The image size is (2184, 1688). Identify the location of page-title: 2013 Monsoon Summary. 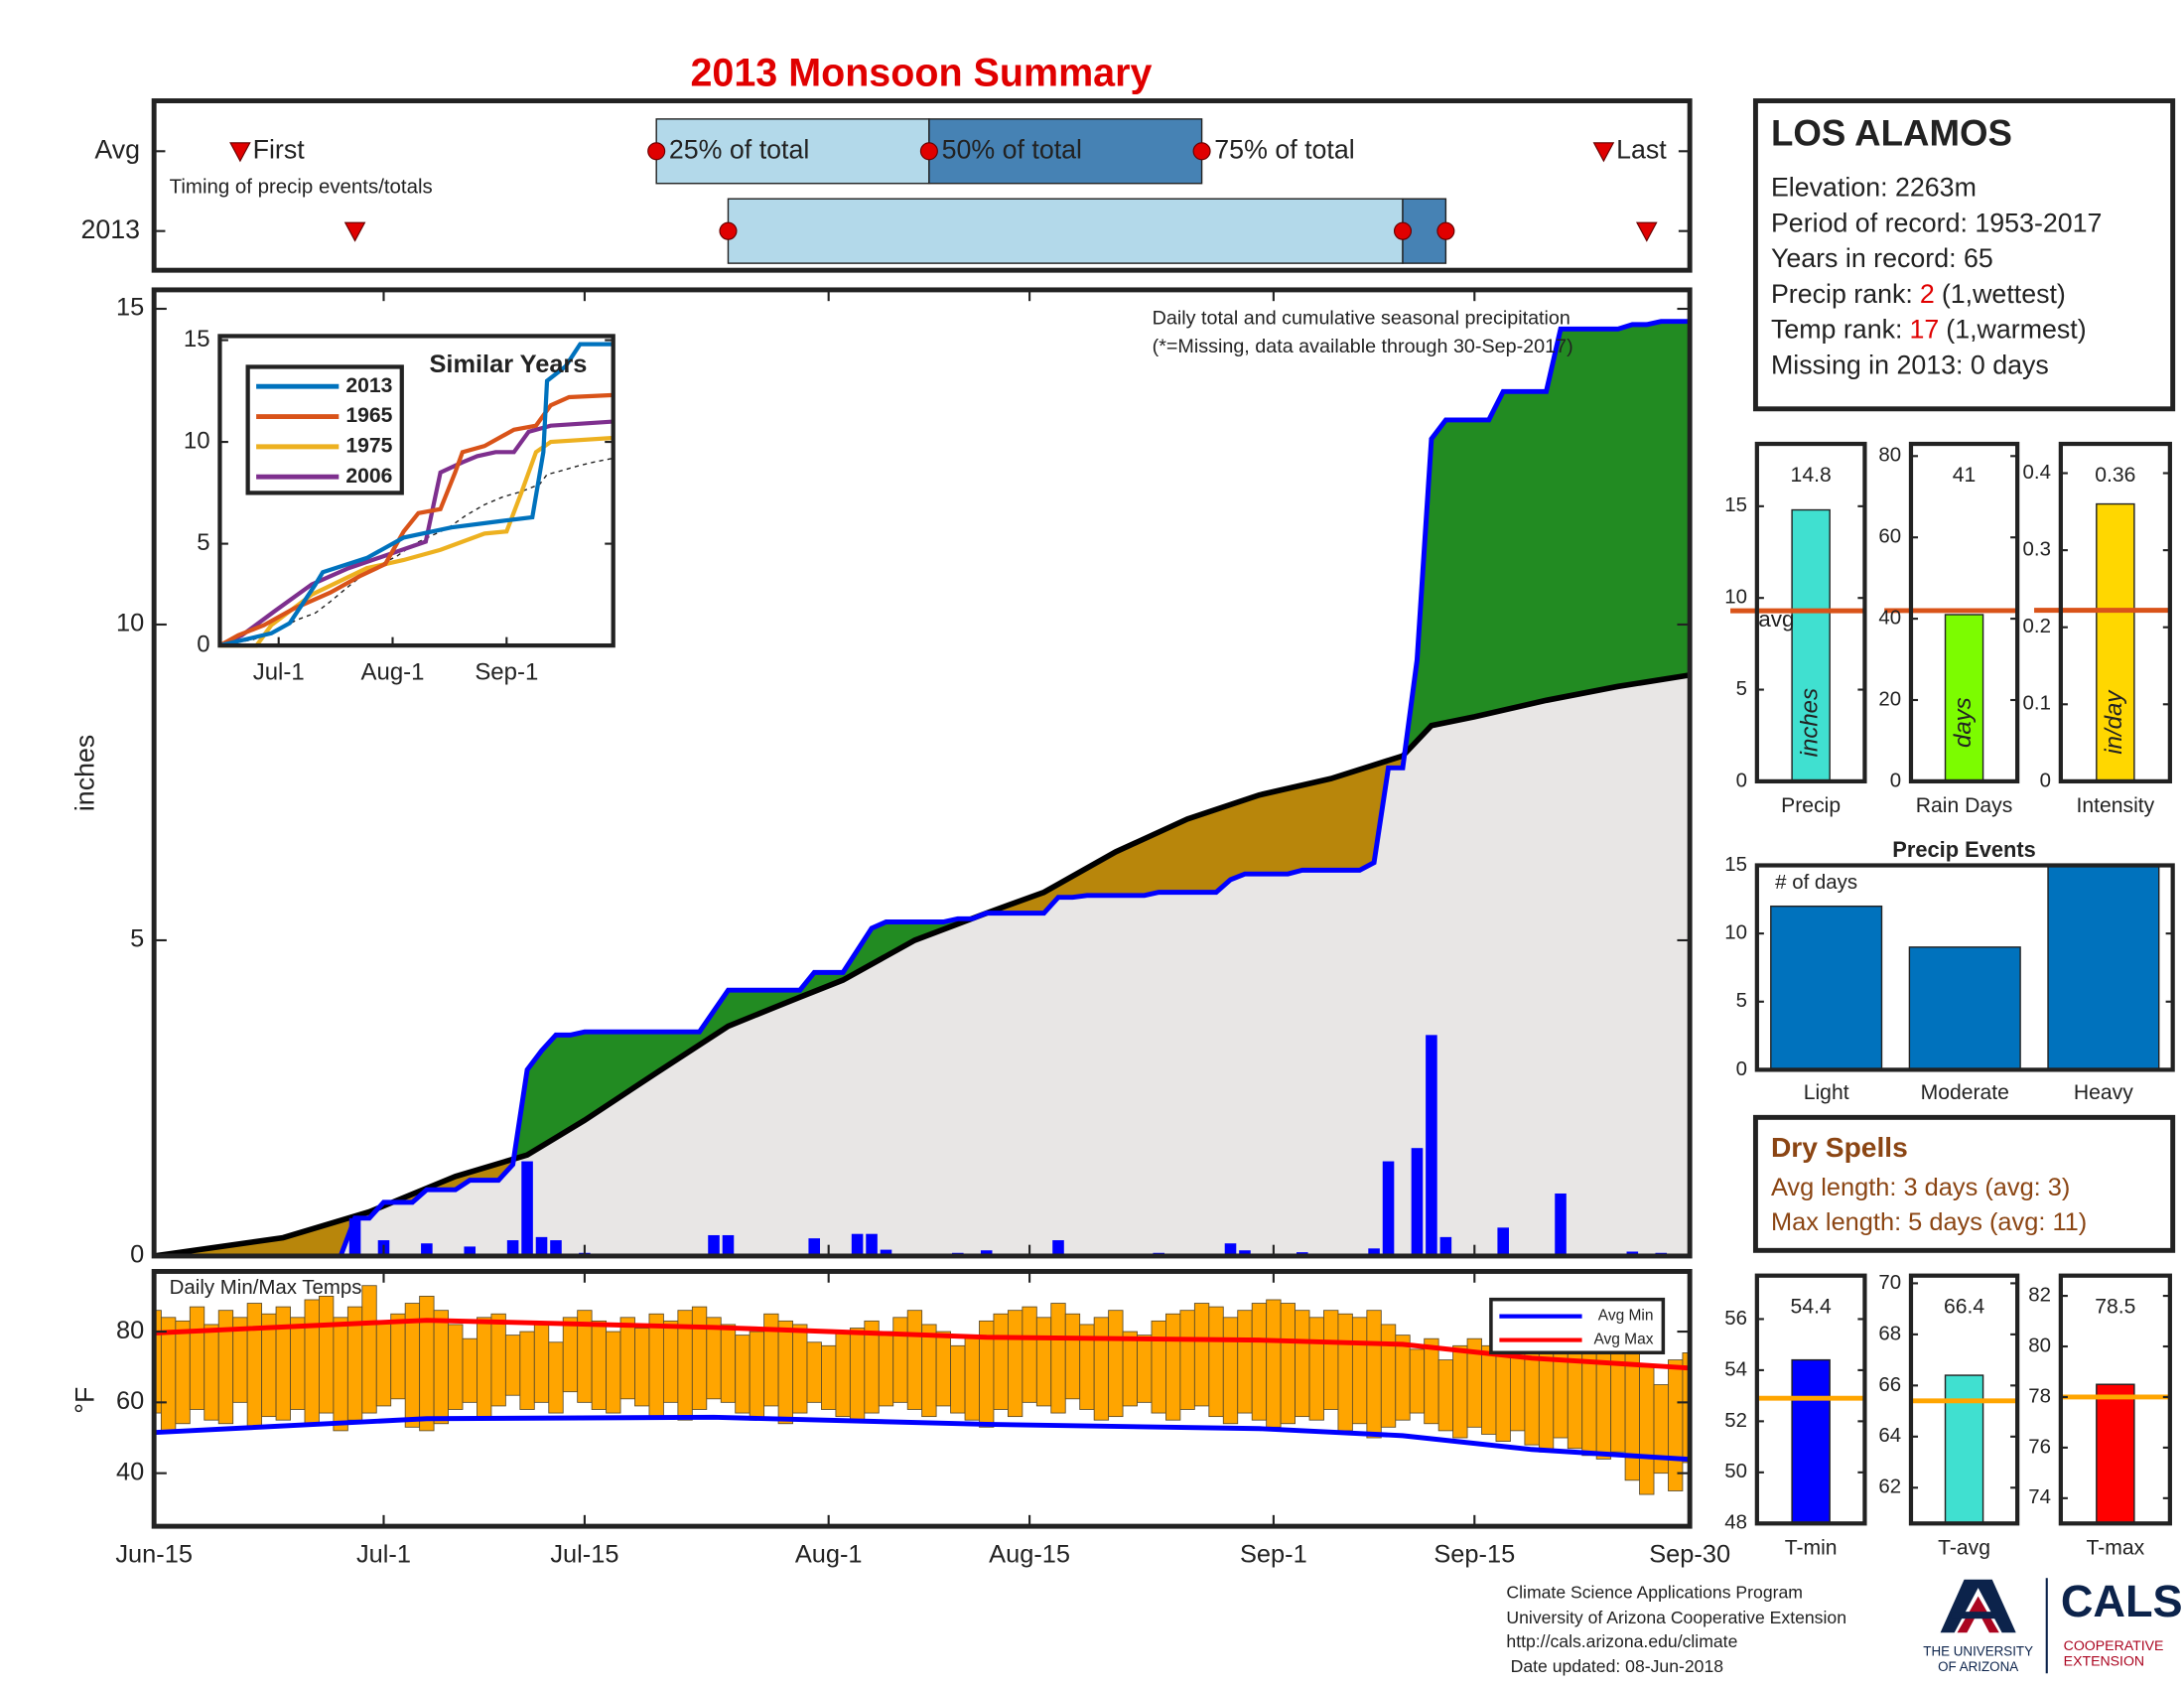
(921, 73).